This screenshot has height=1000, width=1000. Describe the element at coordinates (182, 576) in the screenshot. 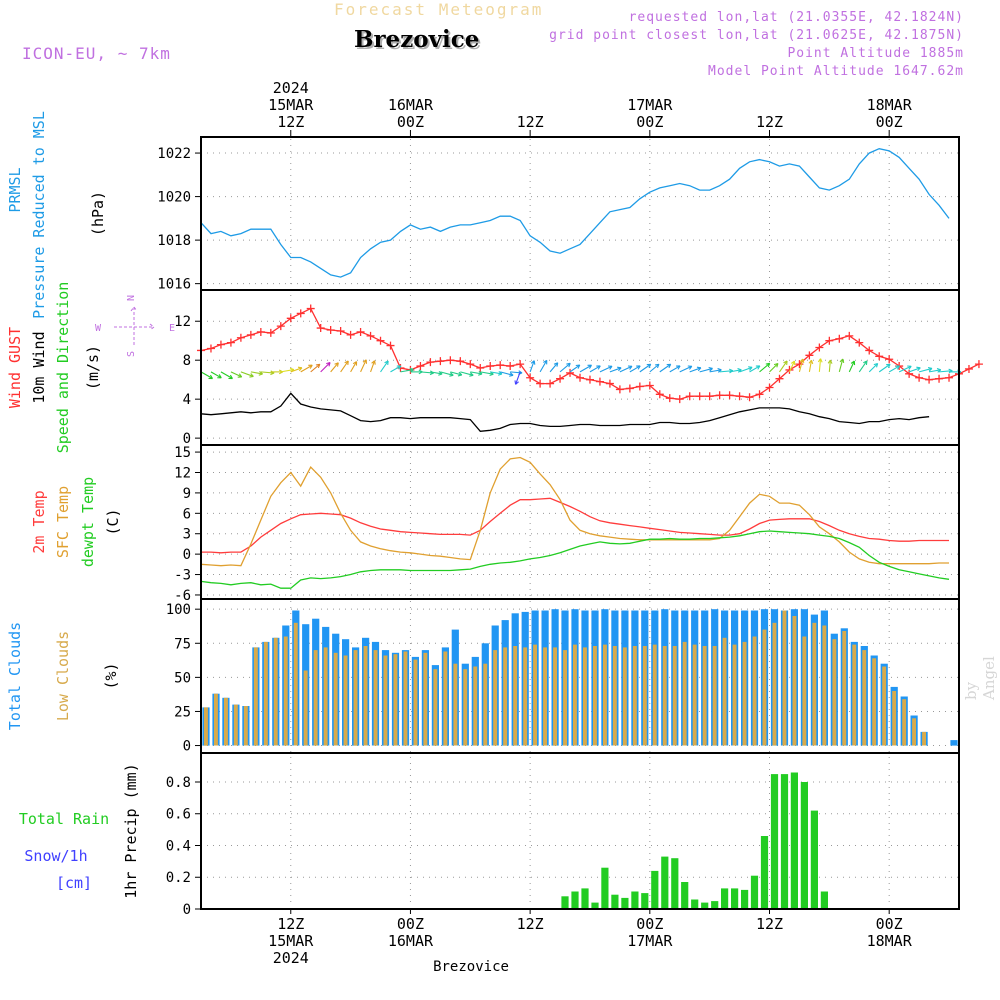

I see `y-tick-label: -3` at that location.